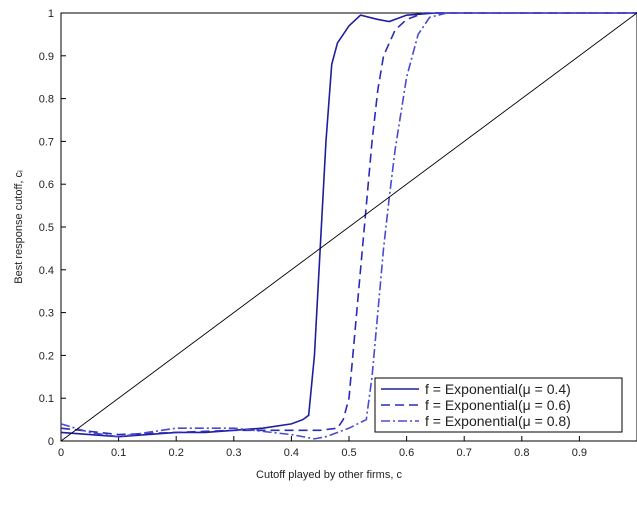 Image resolution: width=637 pixels, height=512 pixels. I want to click on y-tick-label: 0.1, so click(46, 399).